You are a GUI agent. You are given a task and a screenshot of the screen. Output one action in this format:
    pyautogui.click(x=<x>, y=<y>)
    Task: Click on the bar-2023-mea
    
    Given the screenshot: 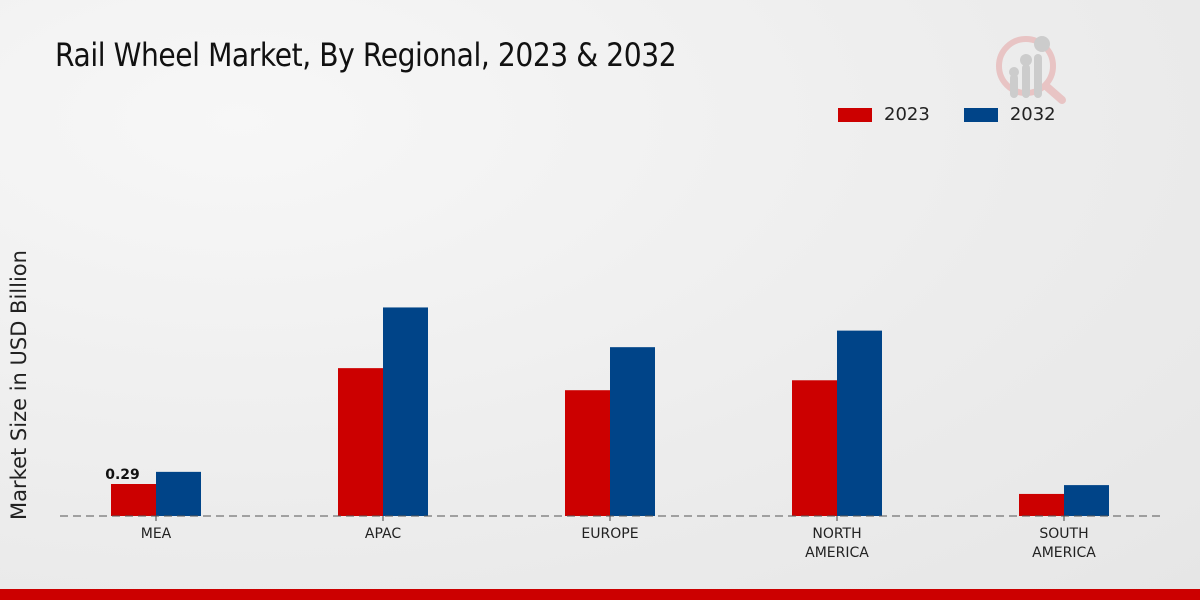 What is the action you would take?
    pyautogui.click(x=133, y=500)
    